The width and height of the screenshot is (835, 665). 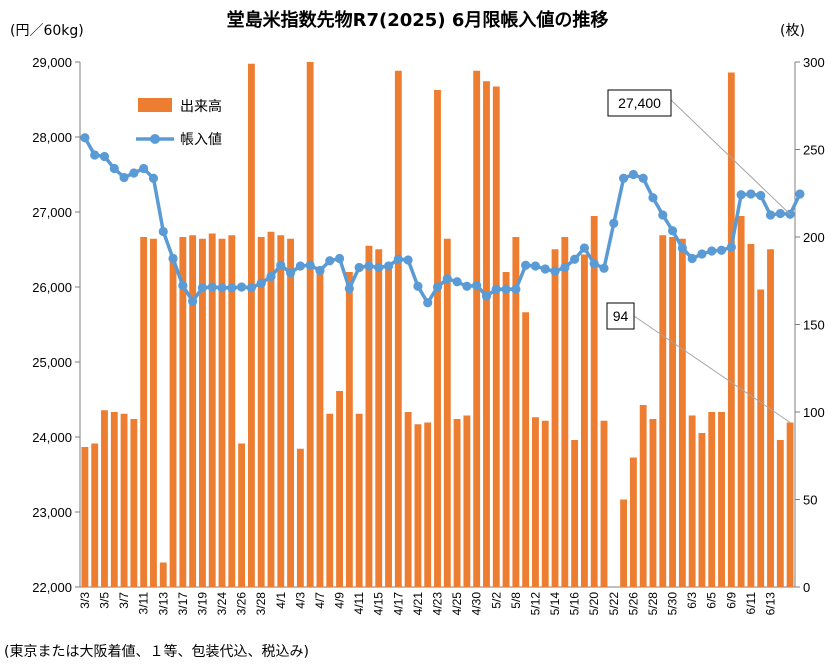 What do you see at coordinates (621, 316) in the screenshot?
I see `callout-label-volume: 94` at bounding box center [621, 316].